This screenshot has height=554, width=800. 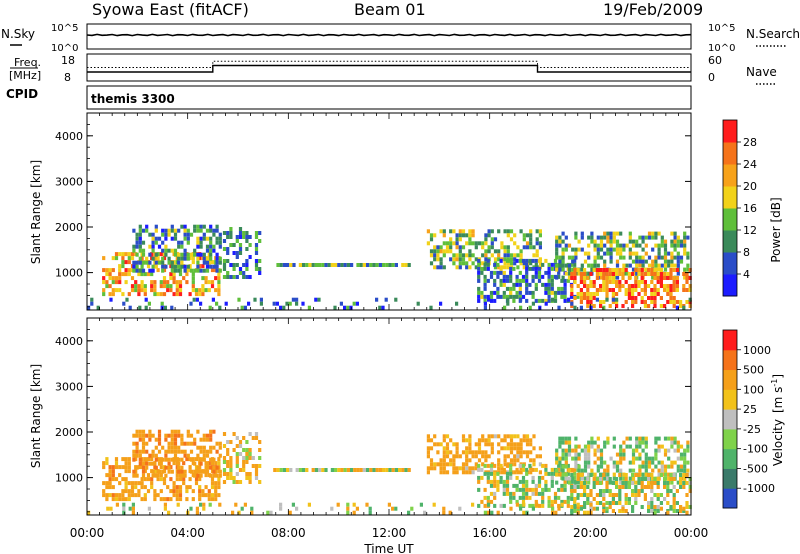 What do you see at coordinates (36, 212) in the screenshot?
I see `power-y-axis-label: Slant Range [km]` at bounding box center [36, 212].